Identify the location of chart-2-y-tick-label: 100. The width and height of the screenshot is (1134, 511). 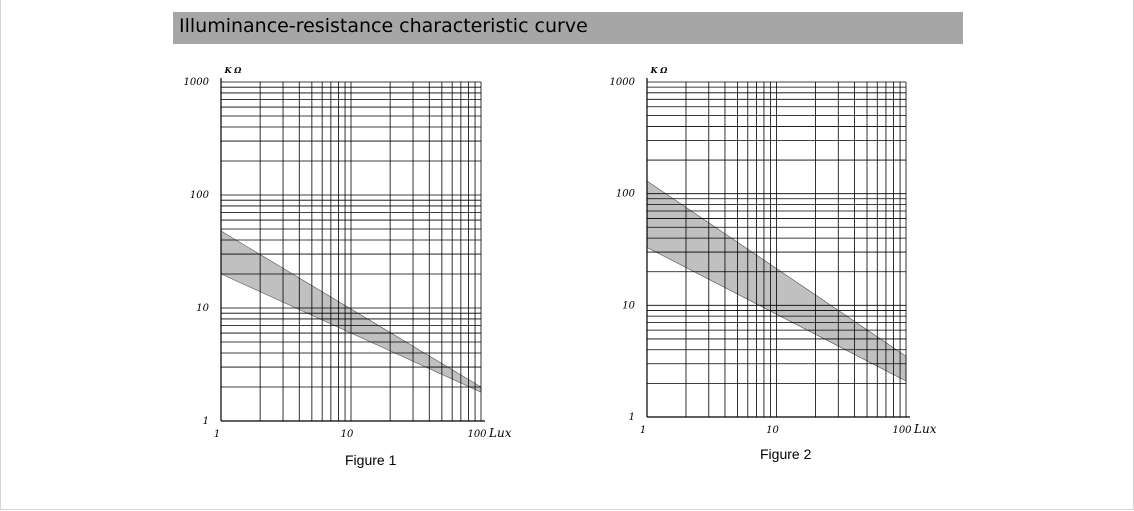
(626, 194).